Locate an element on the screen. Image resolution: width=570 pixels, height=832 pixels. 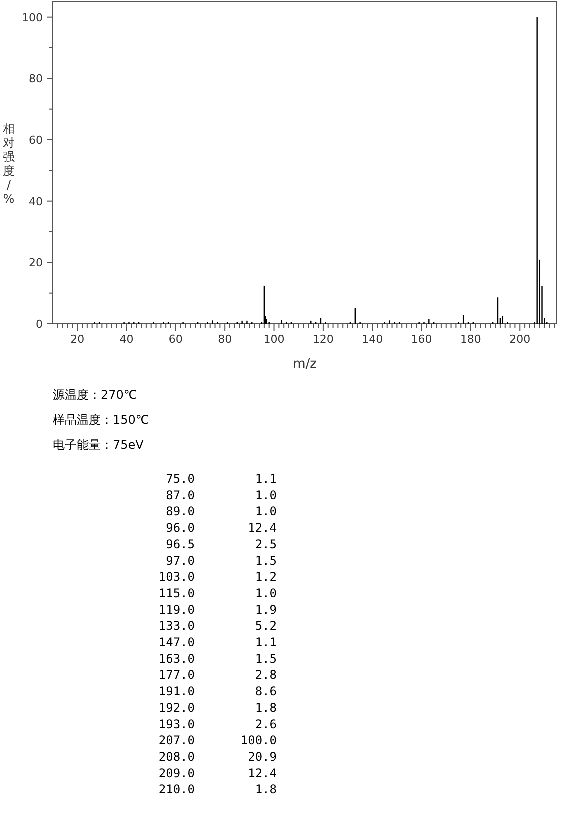
text: 8.6 is located at coordinates (266, 691).